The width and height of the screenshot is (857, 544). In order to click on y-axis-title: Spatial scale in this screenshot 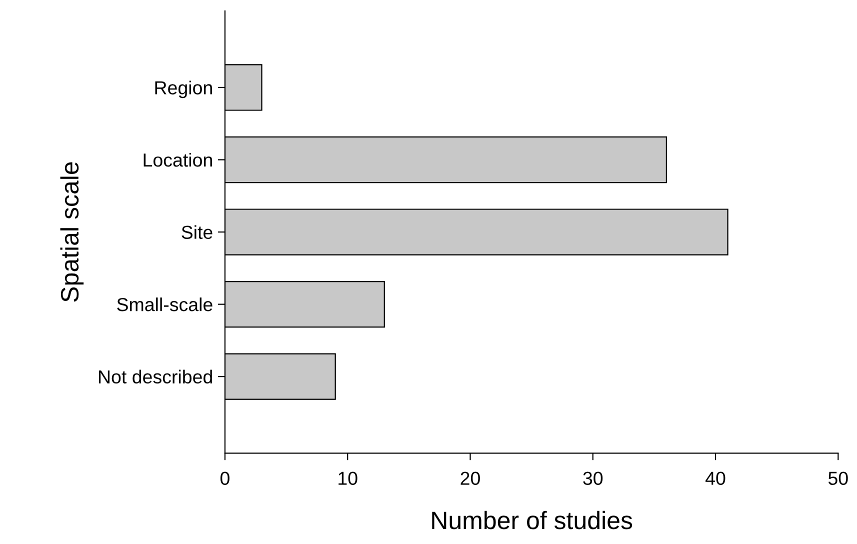, I will do `click(72, 232)`.